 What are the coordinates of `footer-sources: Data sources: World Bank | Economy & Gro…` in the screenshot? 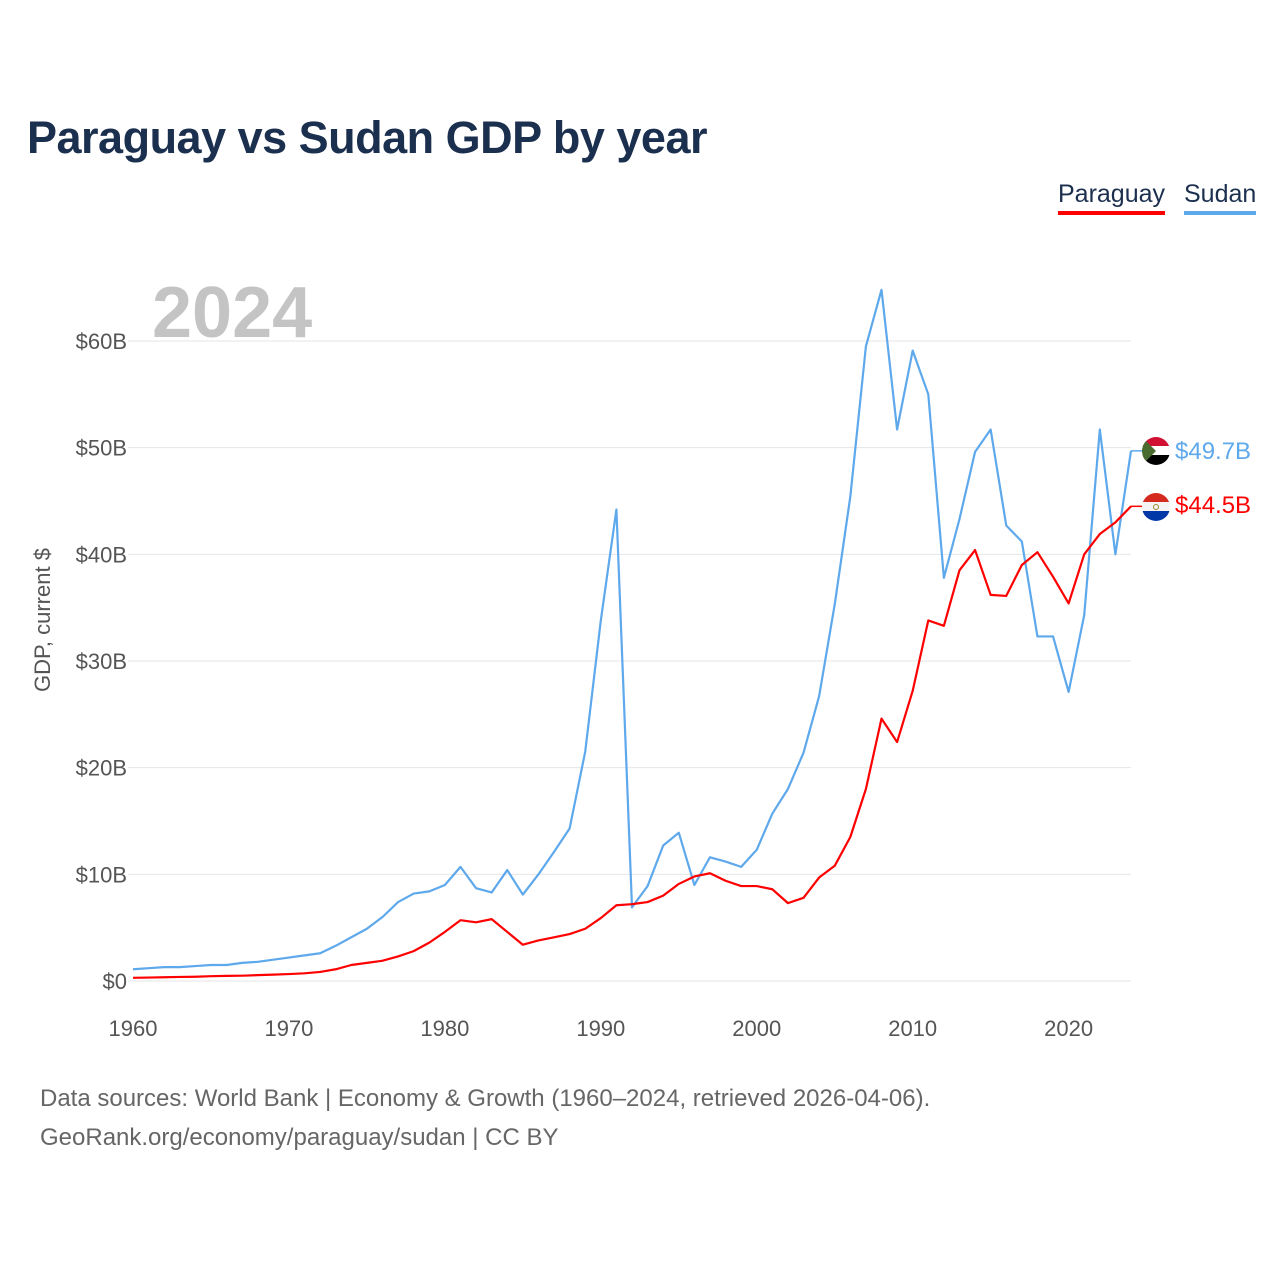 It's located at (485, 1098).